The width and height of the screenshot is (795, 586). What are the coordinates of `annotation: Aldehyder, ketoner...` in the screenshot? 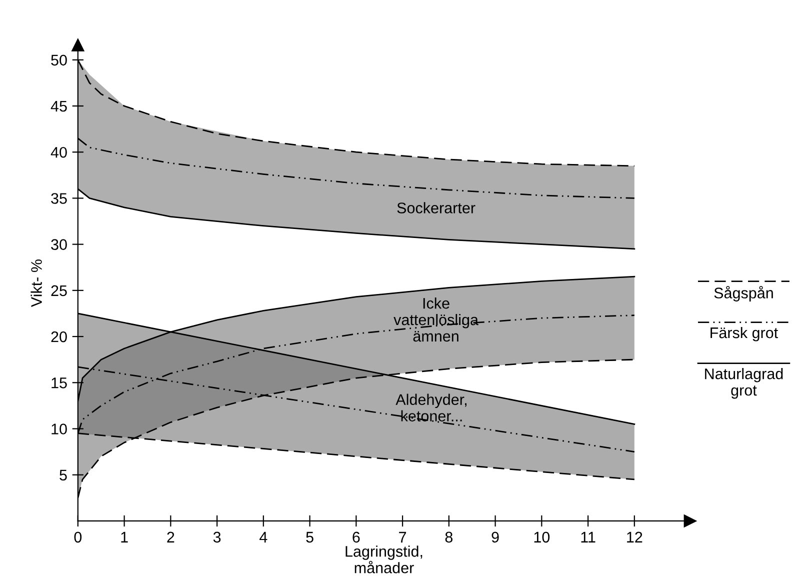 It's located at (431, 408).